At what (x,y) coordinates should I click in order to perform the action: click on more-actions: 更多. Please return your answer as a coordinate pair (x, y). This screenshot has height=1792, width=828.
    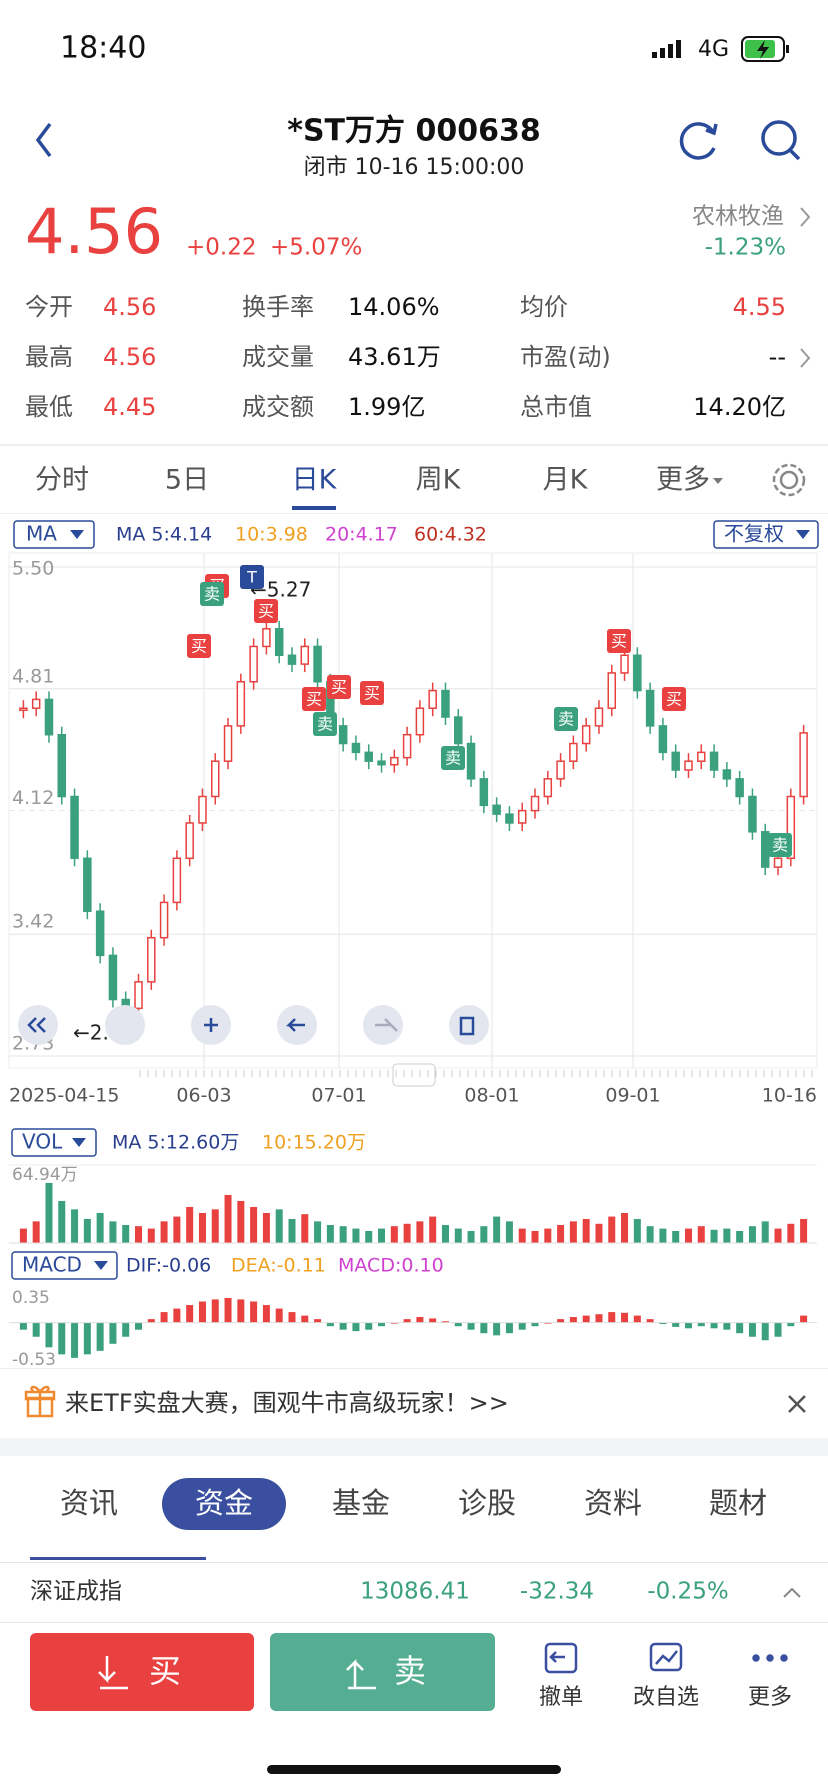
    Looking at the image, I should click on (770, 1697).